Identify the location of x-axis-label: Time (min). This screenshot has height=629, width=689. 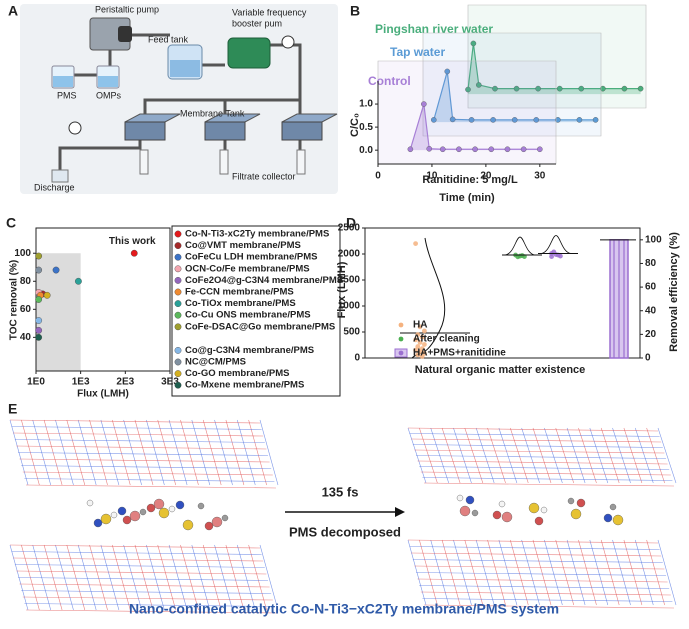
(467, 198).